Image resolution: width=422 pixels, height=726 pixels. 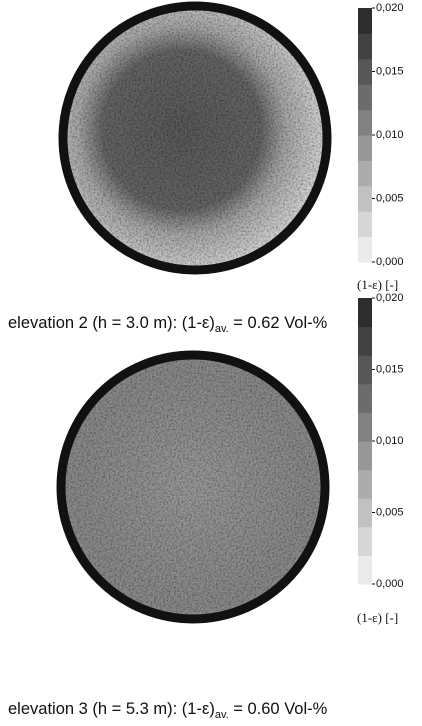 I want to click on caption-tail: = 0.62 Vol-%, so click(x=278, y=323).